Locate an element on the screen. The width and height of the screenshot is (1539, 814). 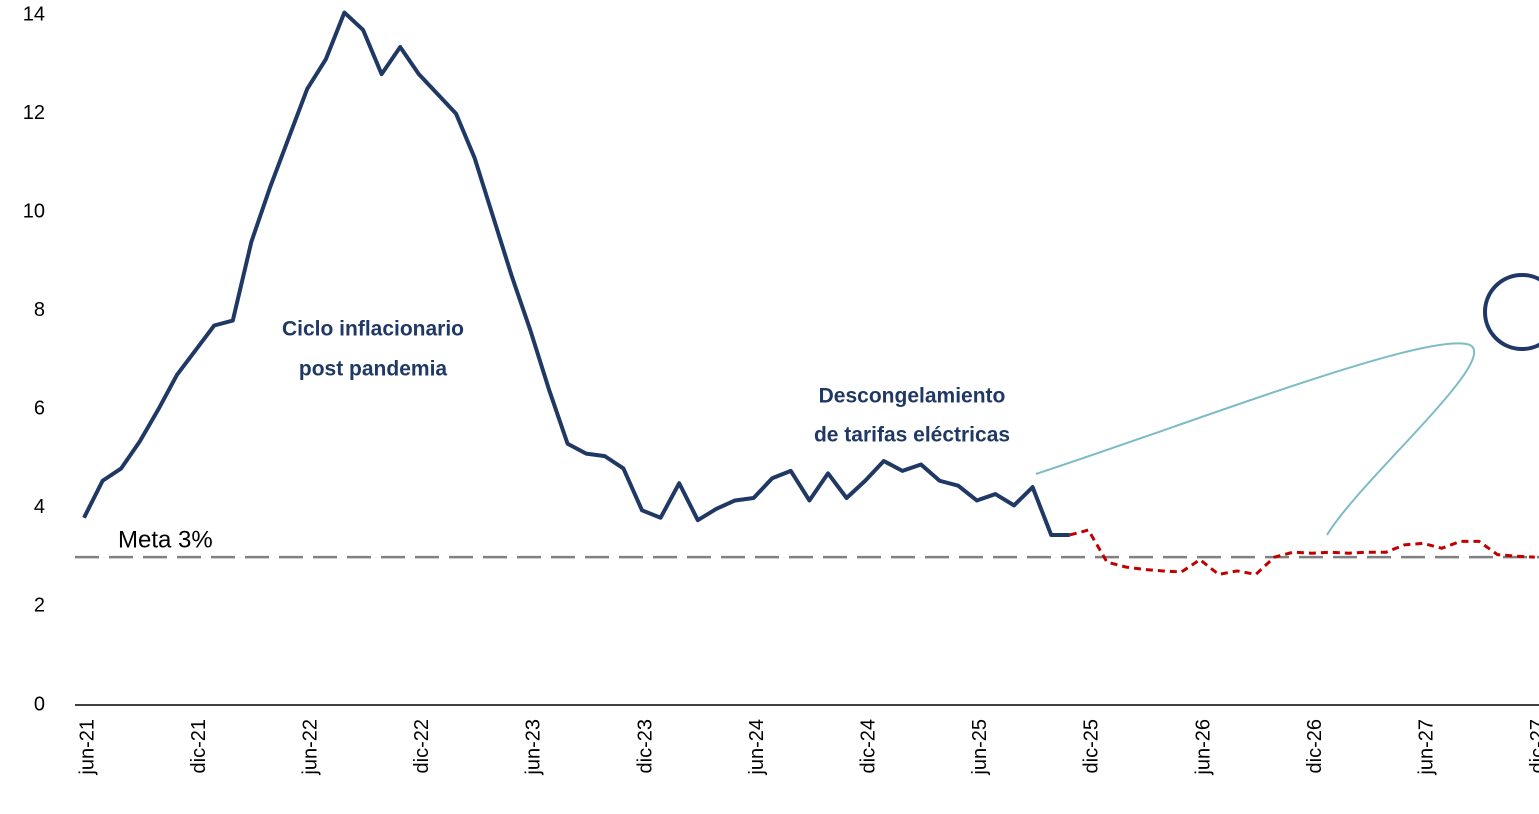
x-tick-label: jun-23 is located at coordinates (534, 747).